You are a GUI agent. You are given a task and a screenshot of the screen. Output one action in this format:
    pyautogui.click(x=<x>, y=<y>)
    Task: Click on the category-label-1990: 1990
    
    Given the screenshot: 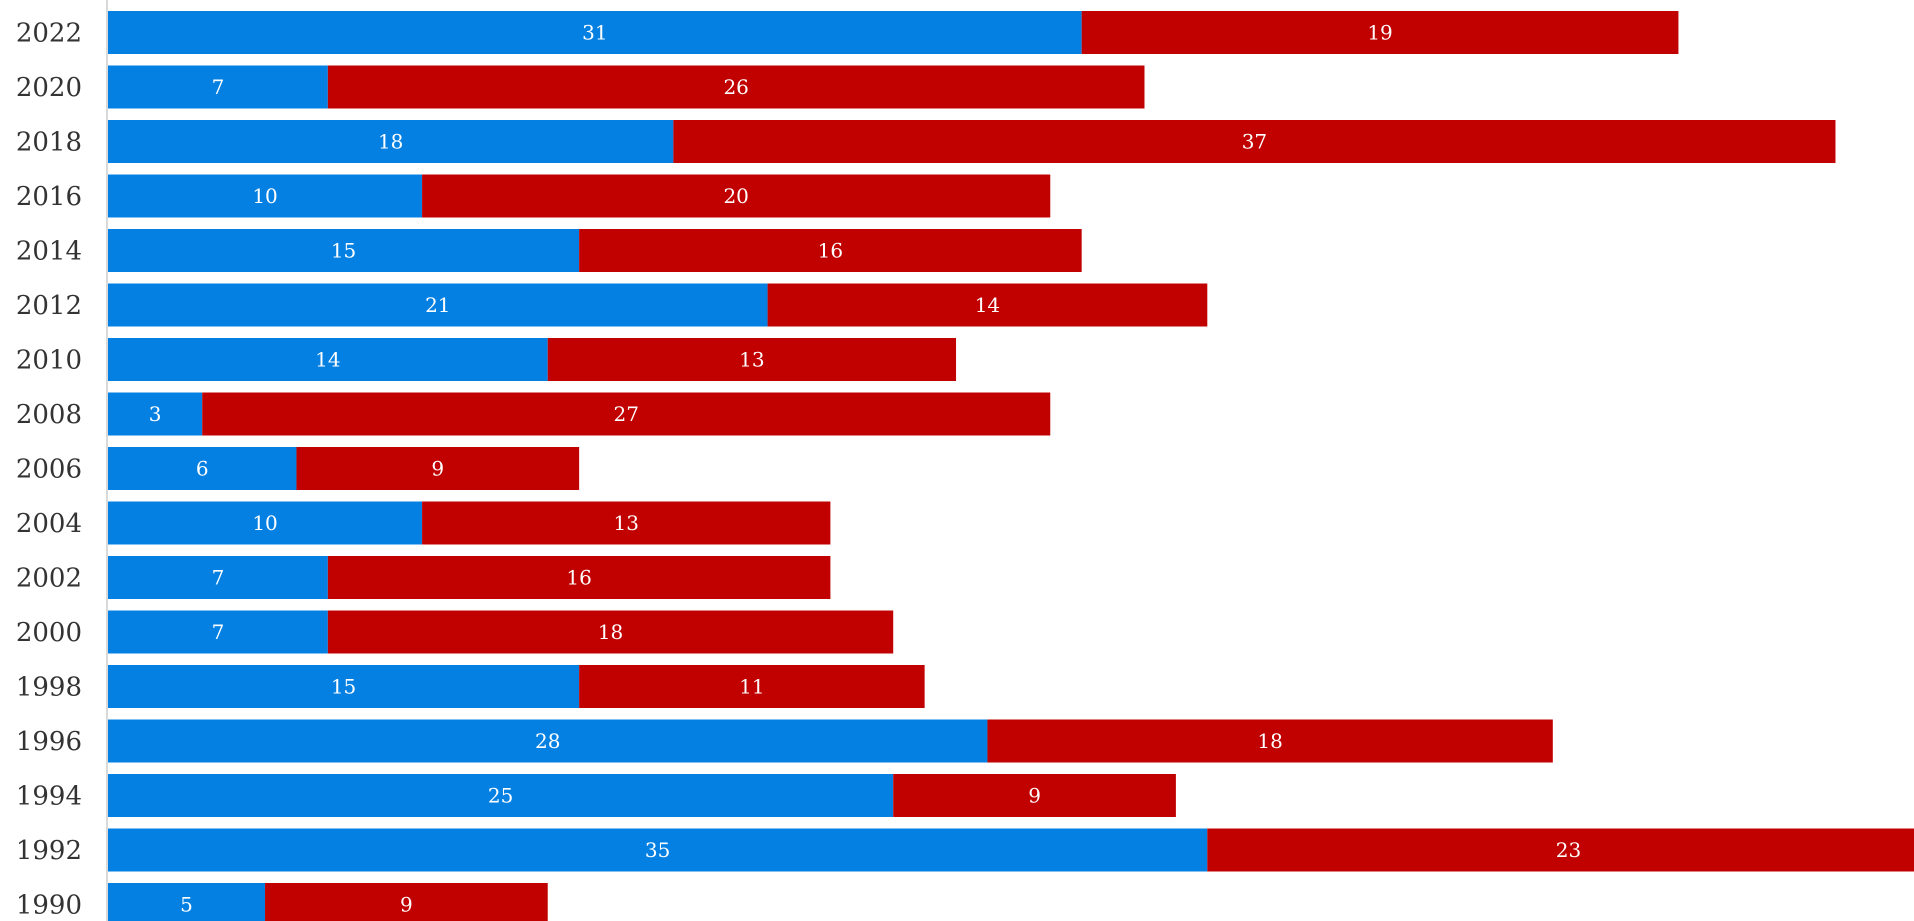 What is the action you would take?
    pyautogui.click(x=49, y=906)
    